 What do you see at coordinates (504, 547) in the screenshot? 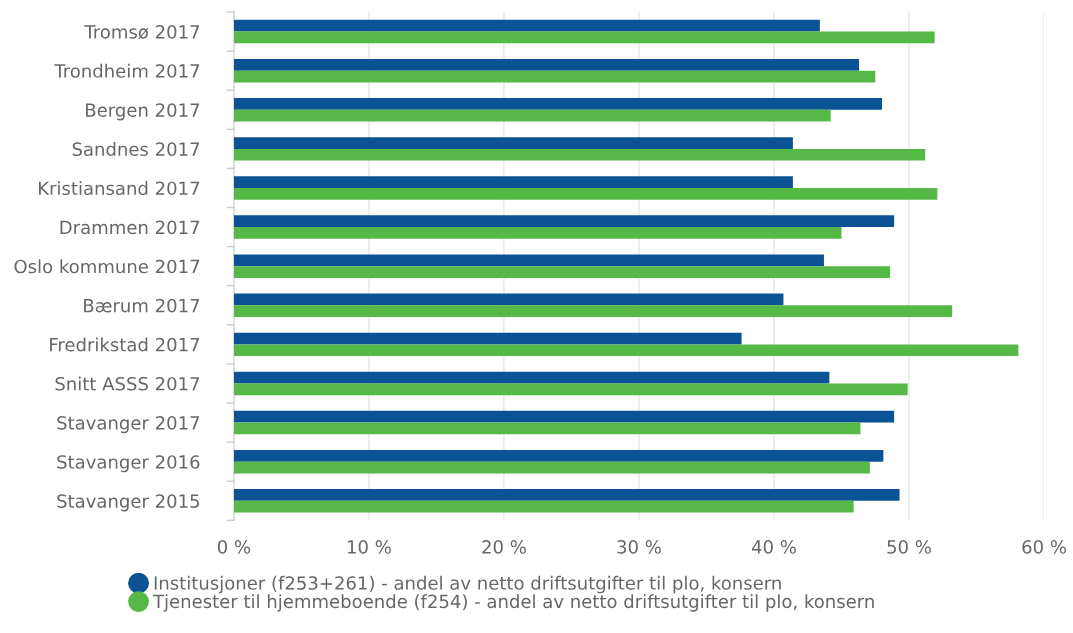
I see `x-tick-label: 20 %` at bounding box center [504, 547].